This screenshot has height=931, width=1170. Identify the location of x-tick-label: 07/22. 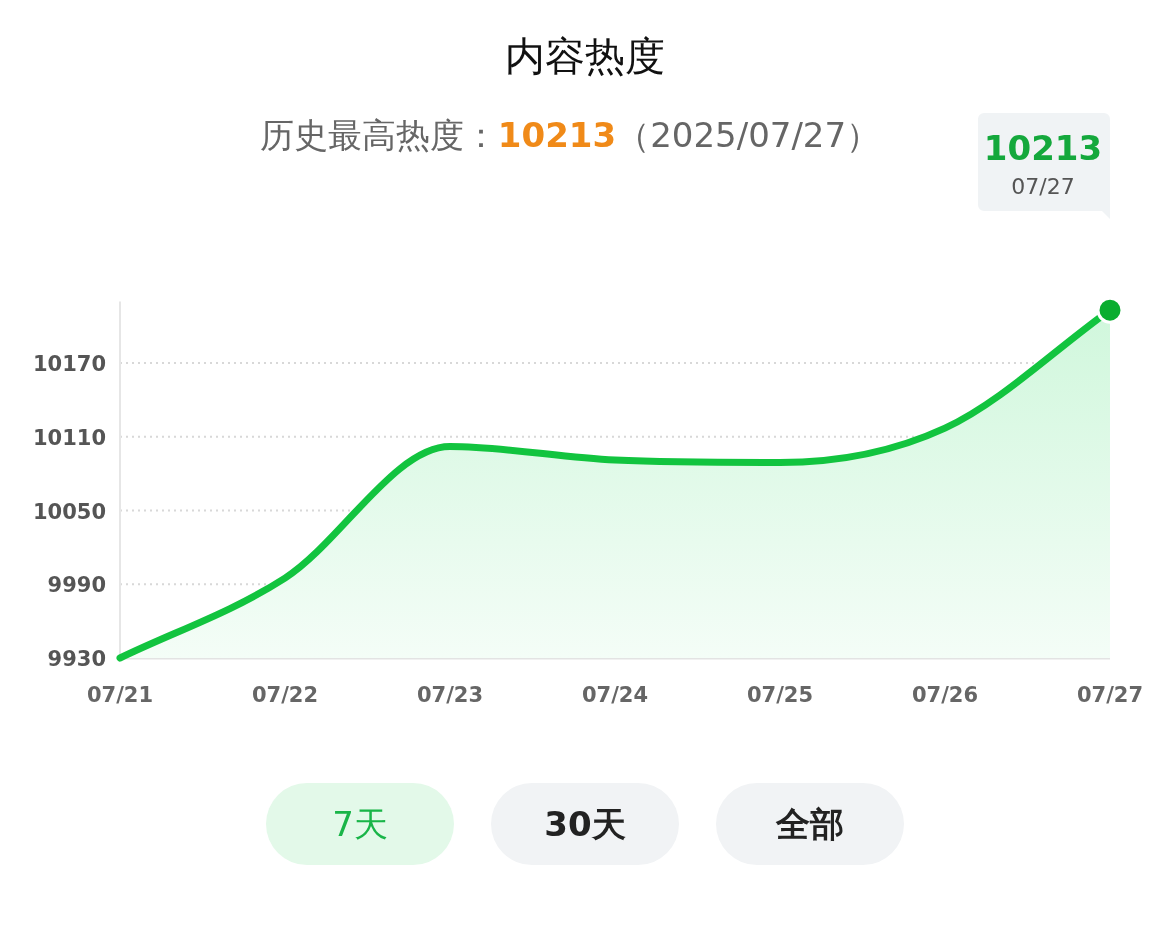
(285, 695).